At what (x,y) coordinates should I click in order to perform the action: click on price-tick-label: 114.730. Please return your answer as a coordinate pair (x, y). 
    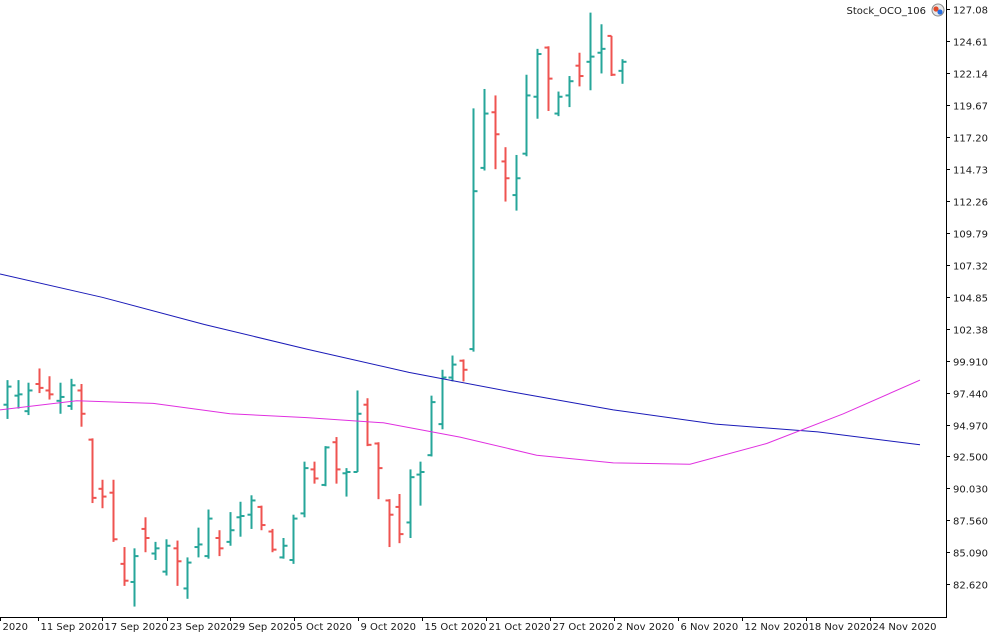
    Looking at the image, I should click on (970, 171).